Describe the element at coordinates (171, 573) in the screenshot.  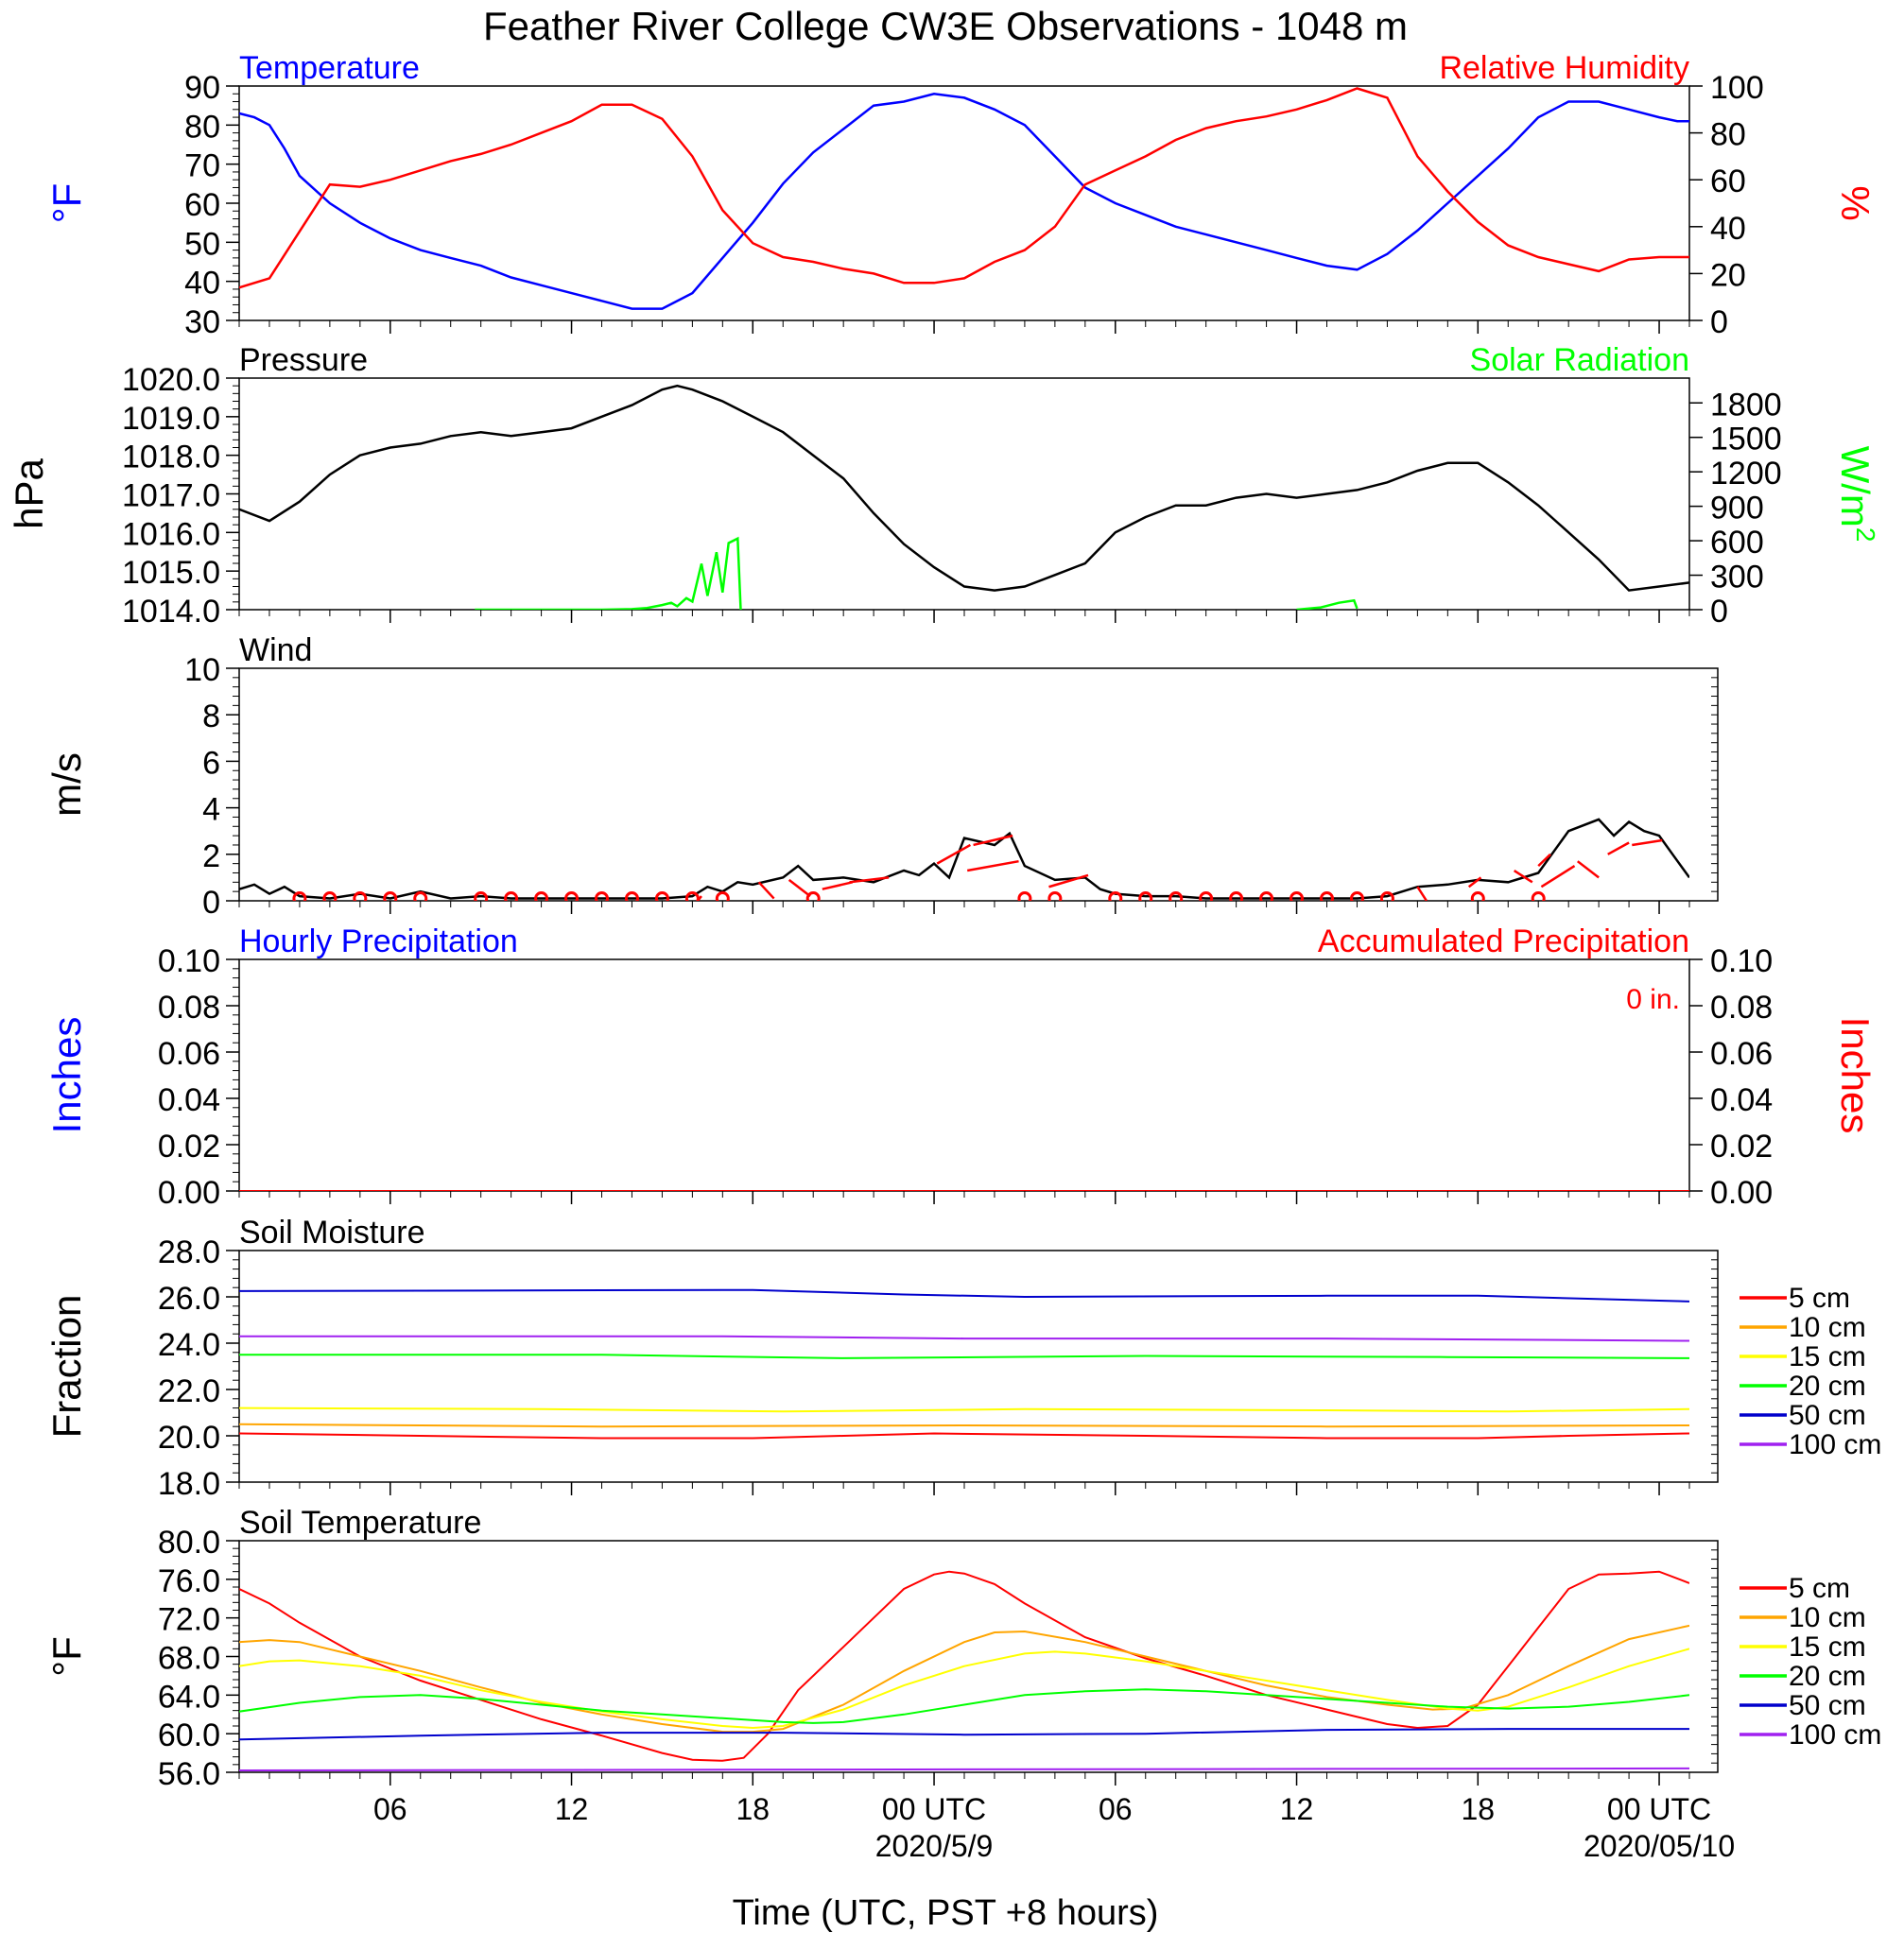
I see `y-tick-label-left: 1015.0` at that location.